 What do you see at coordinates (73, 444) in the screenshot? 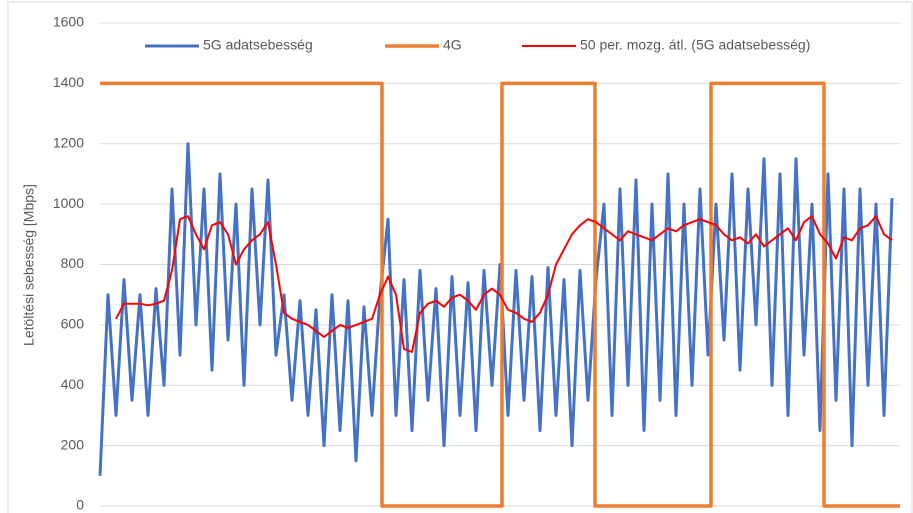
I see `y-tick-label: 200` at bounding box center [73, 444].